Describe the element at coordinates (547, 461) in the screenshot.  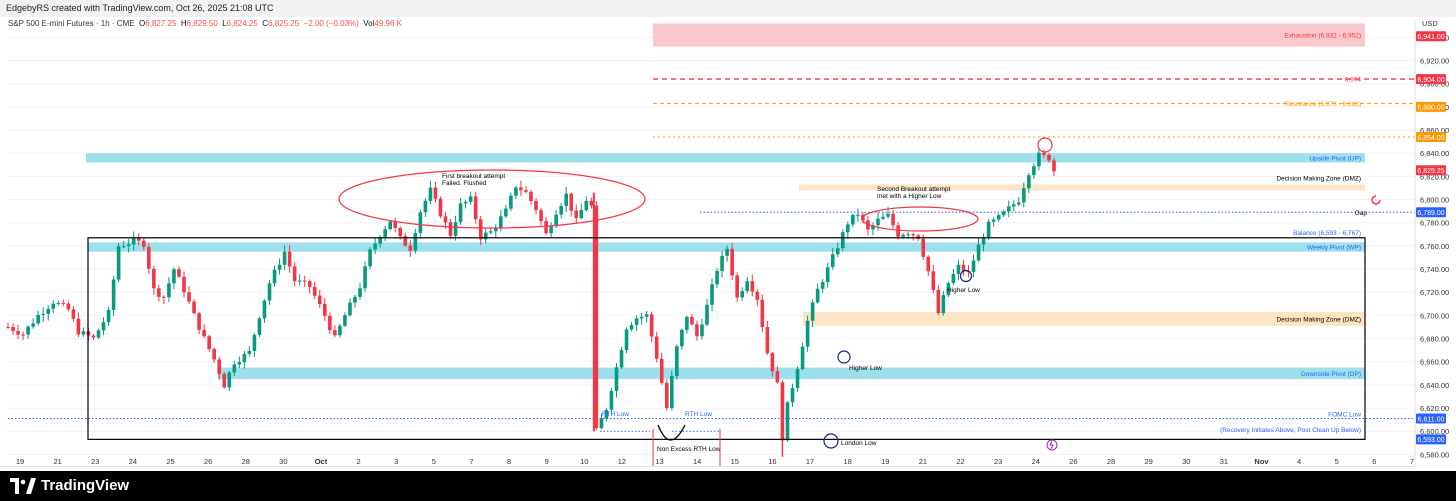
I see `time-tick-label: 9` at that location.